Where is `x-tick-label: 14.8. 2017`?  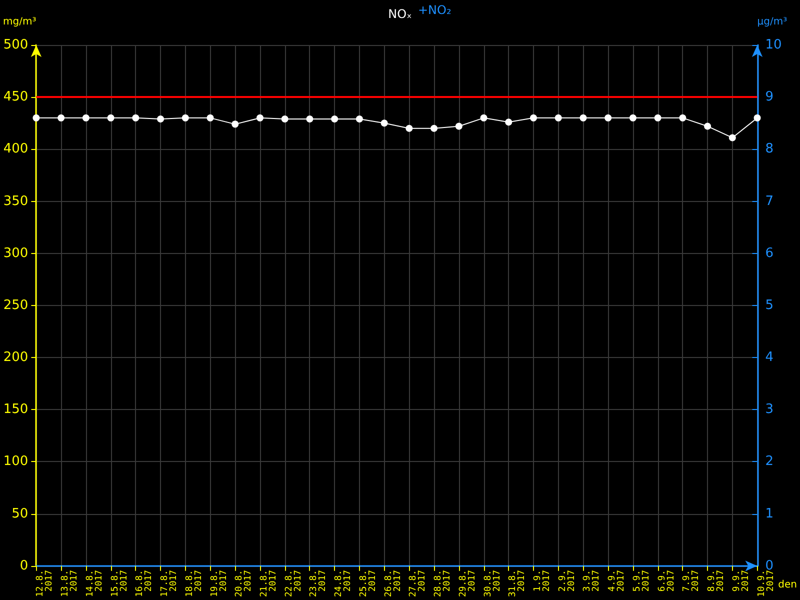
x-tick-label: 14.8. 2017 is located at coordinates (94, 583).